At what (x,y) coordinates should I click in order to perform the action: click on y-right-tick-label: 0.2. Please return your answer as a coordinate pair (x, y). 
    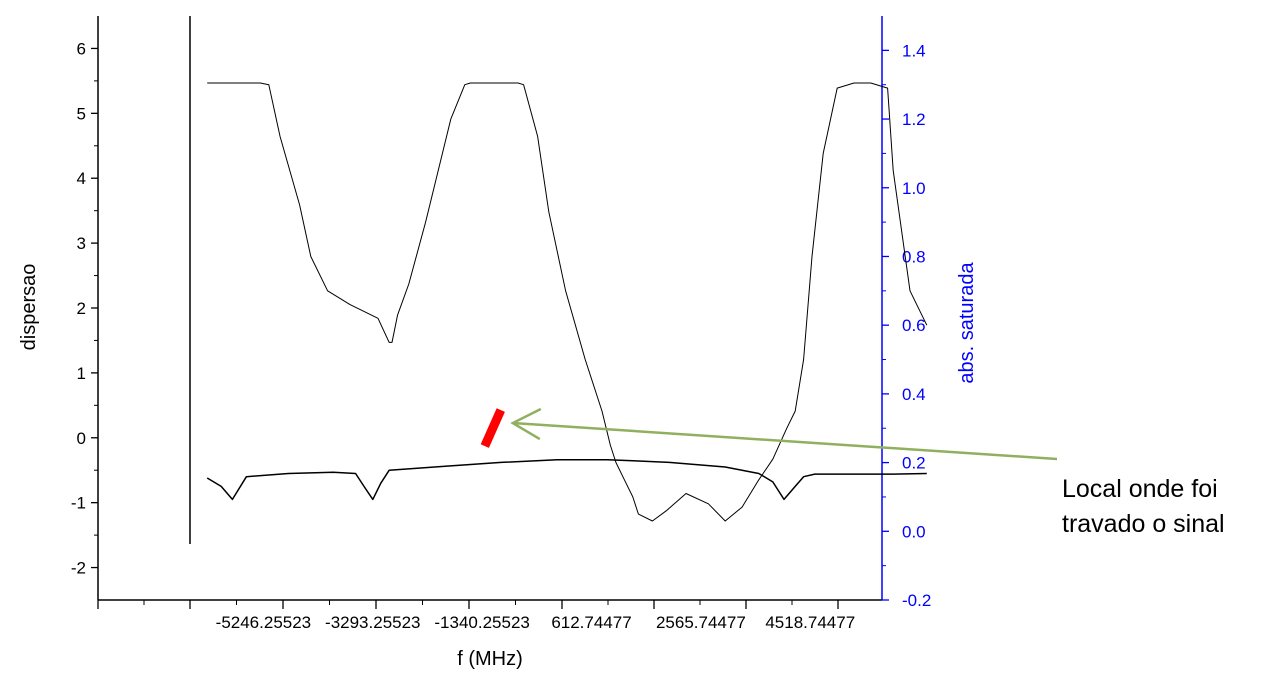
    Looking at the image, I should click on (914, 463).